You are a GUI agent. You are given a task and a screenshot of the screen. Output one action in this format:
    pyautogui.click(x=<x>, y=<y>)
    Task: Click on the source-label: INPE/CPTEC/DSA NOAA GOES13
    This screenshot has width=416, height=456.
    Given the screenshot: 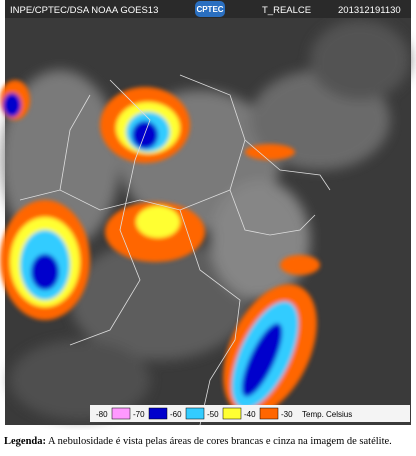 What is the action you would take?
    pyautogui.click(x=84, y=10)
    